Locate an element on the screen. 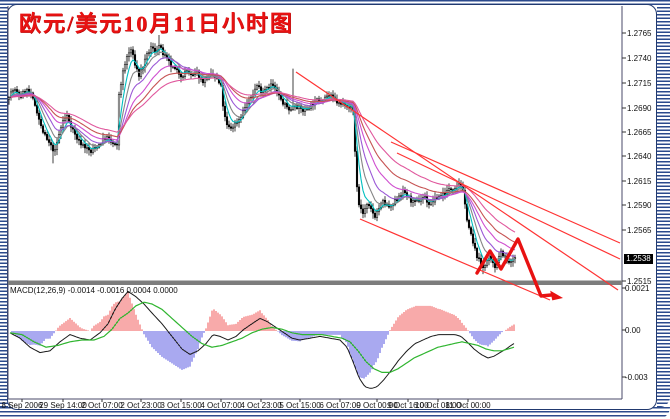 The height and width of the screenshot is (419, 670). price-axis-label: 1.2615 is located at coordinates (639, 181).